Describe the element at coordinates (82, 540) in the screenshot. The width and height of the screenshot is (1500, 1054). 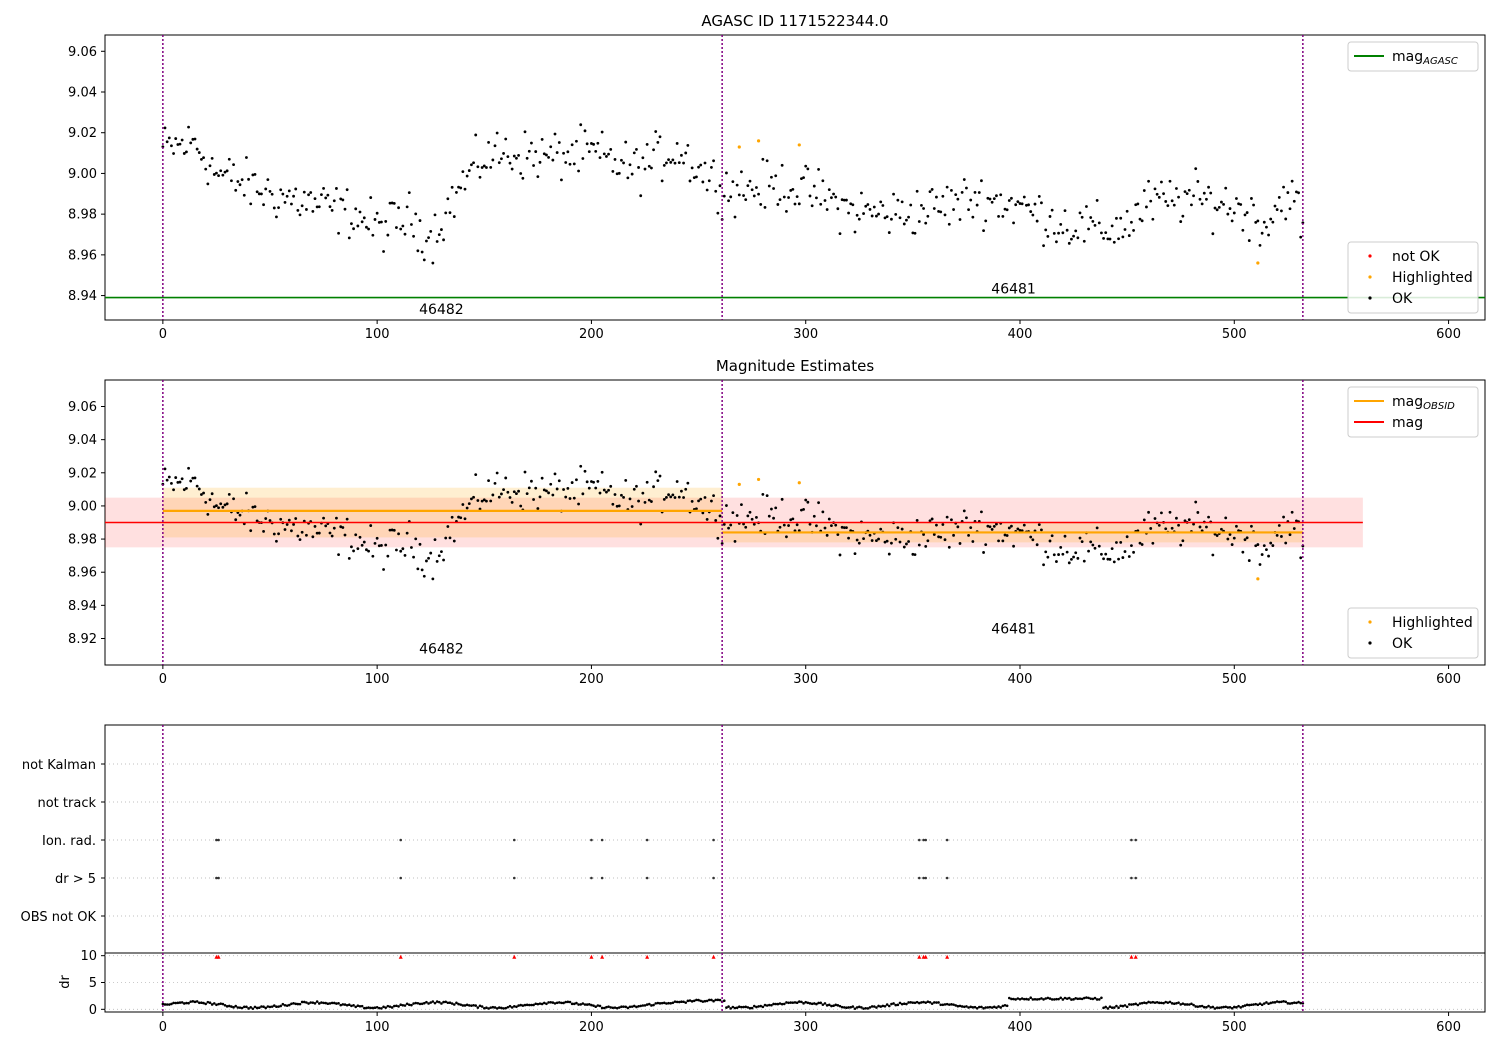
I see `y-tick-label: 8.98` at that location.